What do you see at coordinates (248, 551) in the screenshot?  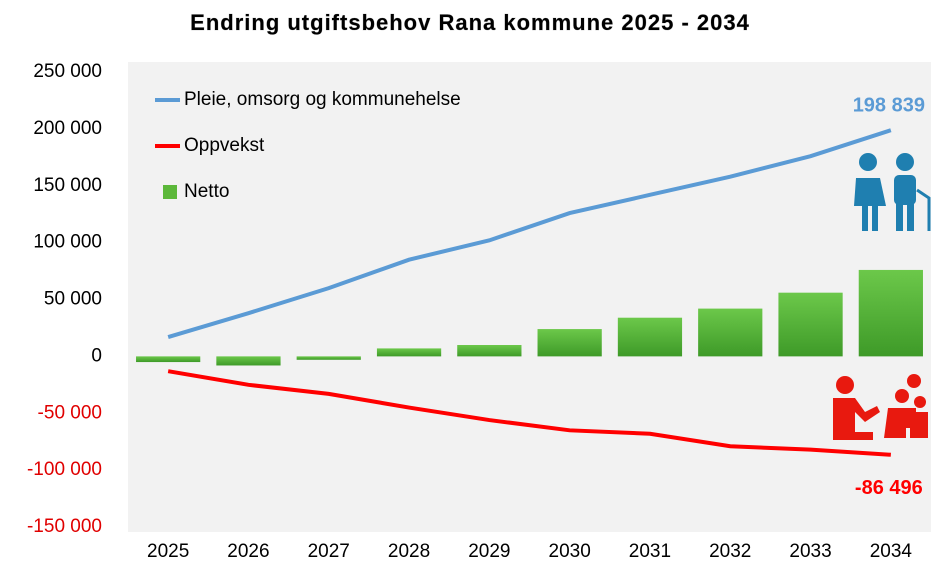 I see `x-tick-label: 2026` at bounding box center [248, 551].